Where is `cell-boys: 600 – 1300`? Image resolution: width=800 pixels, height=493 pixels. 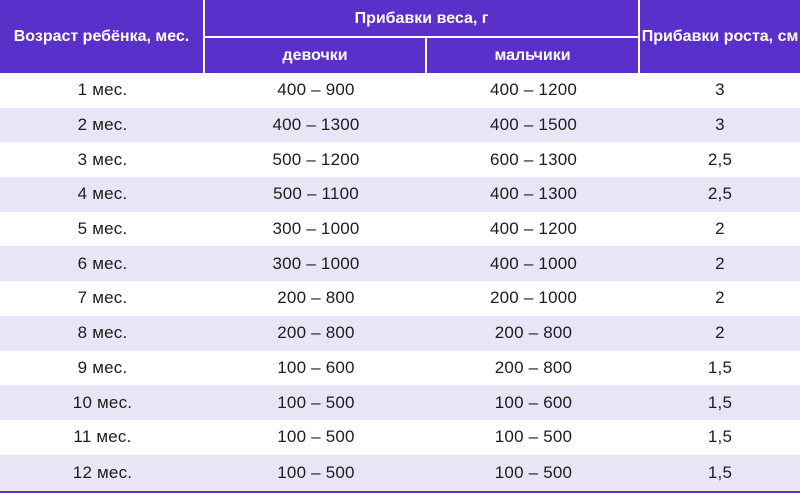 cell-boys: 600 – 1300 is located at coordinates (533, 159).